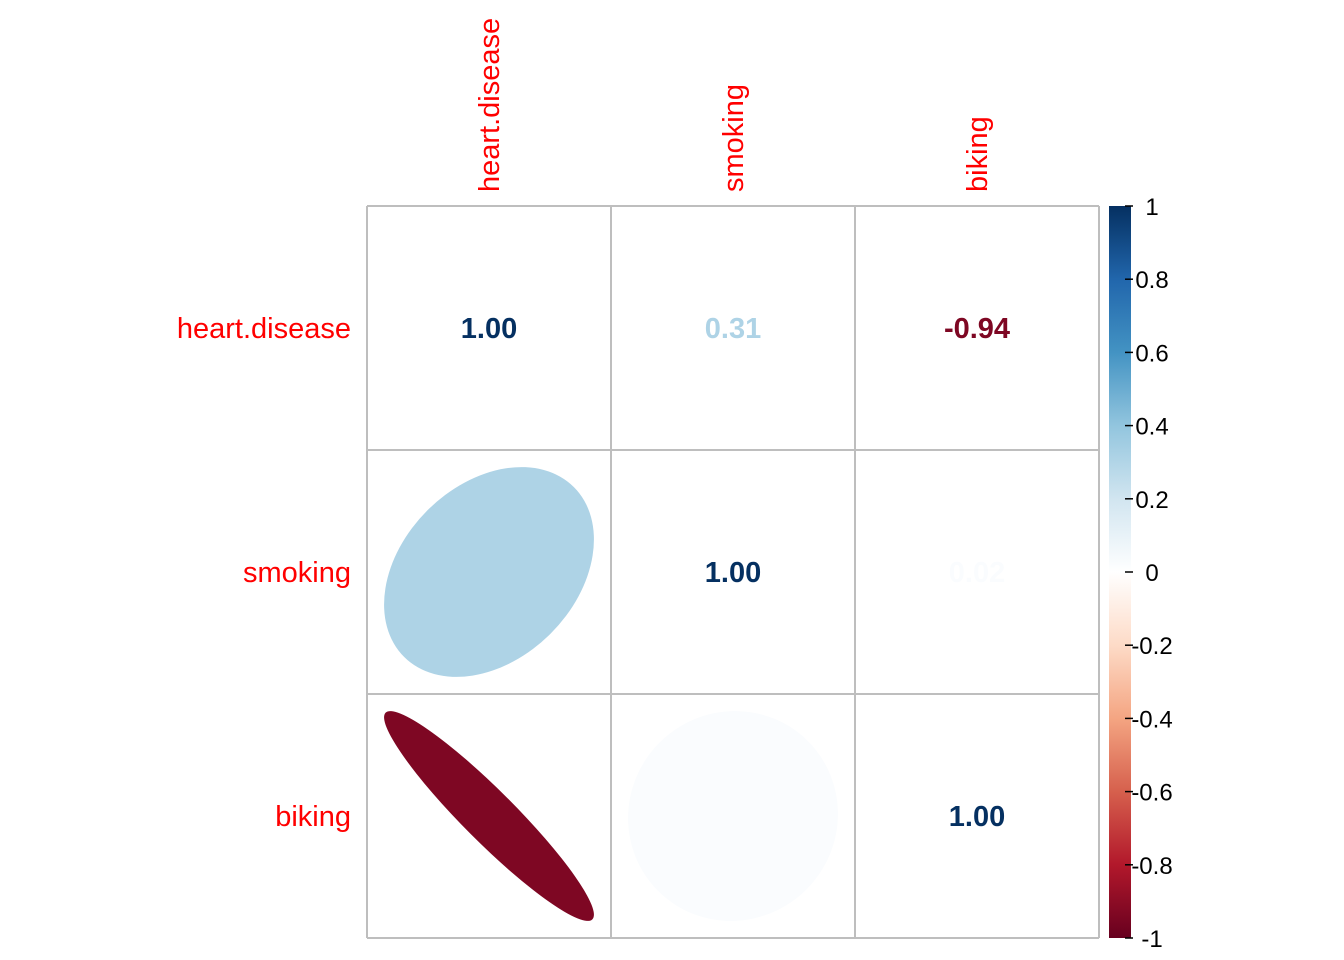 Image resolution: width=1344 pixels, height=960 pixels. Describe the element at coordinates (297, 573) in the screenshot. I see `row-label-smoking: smoking` at that location.